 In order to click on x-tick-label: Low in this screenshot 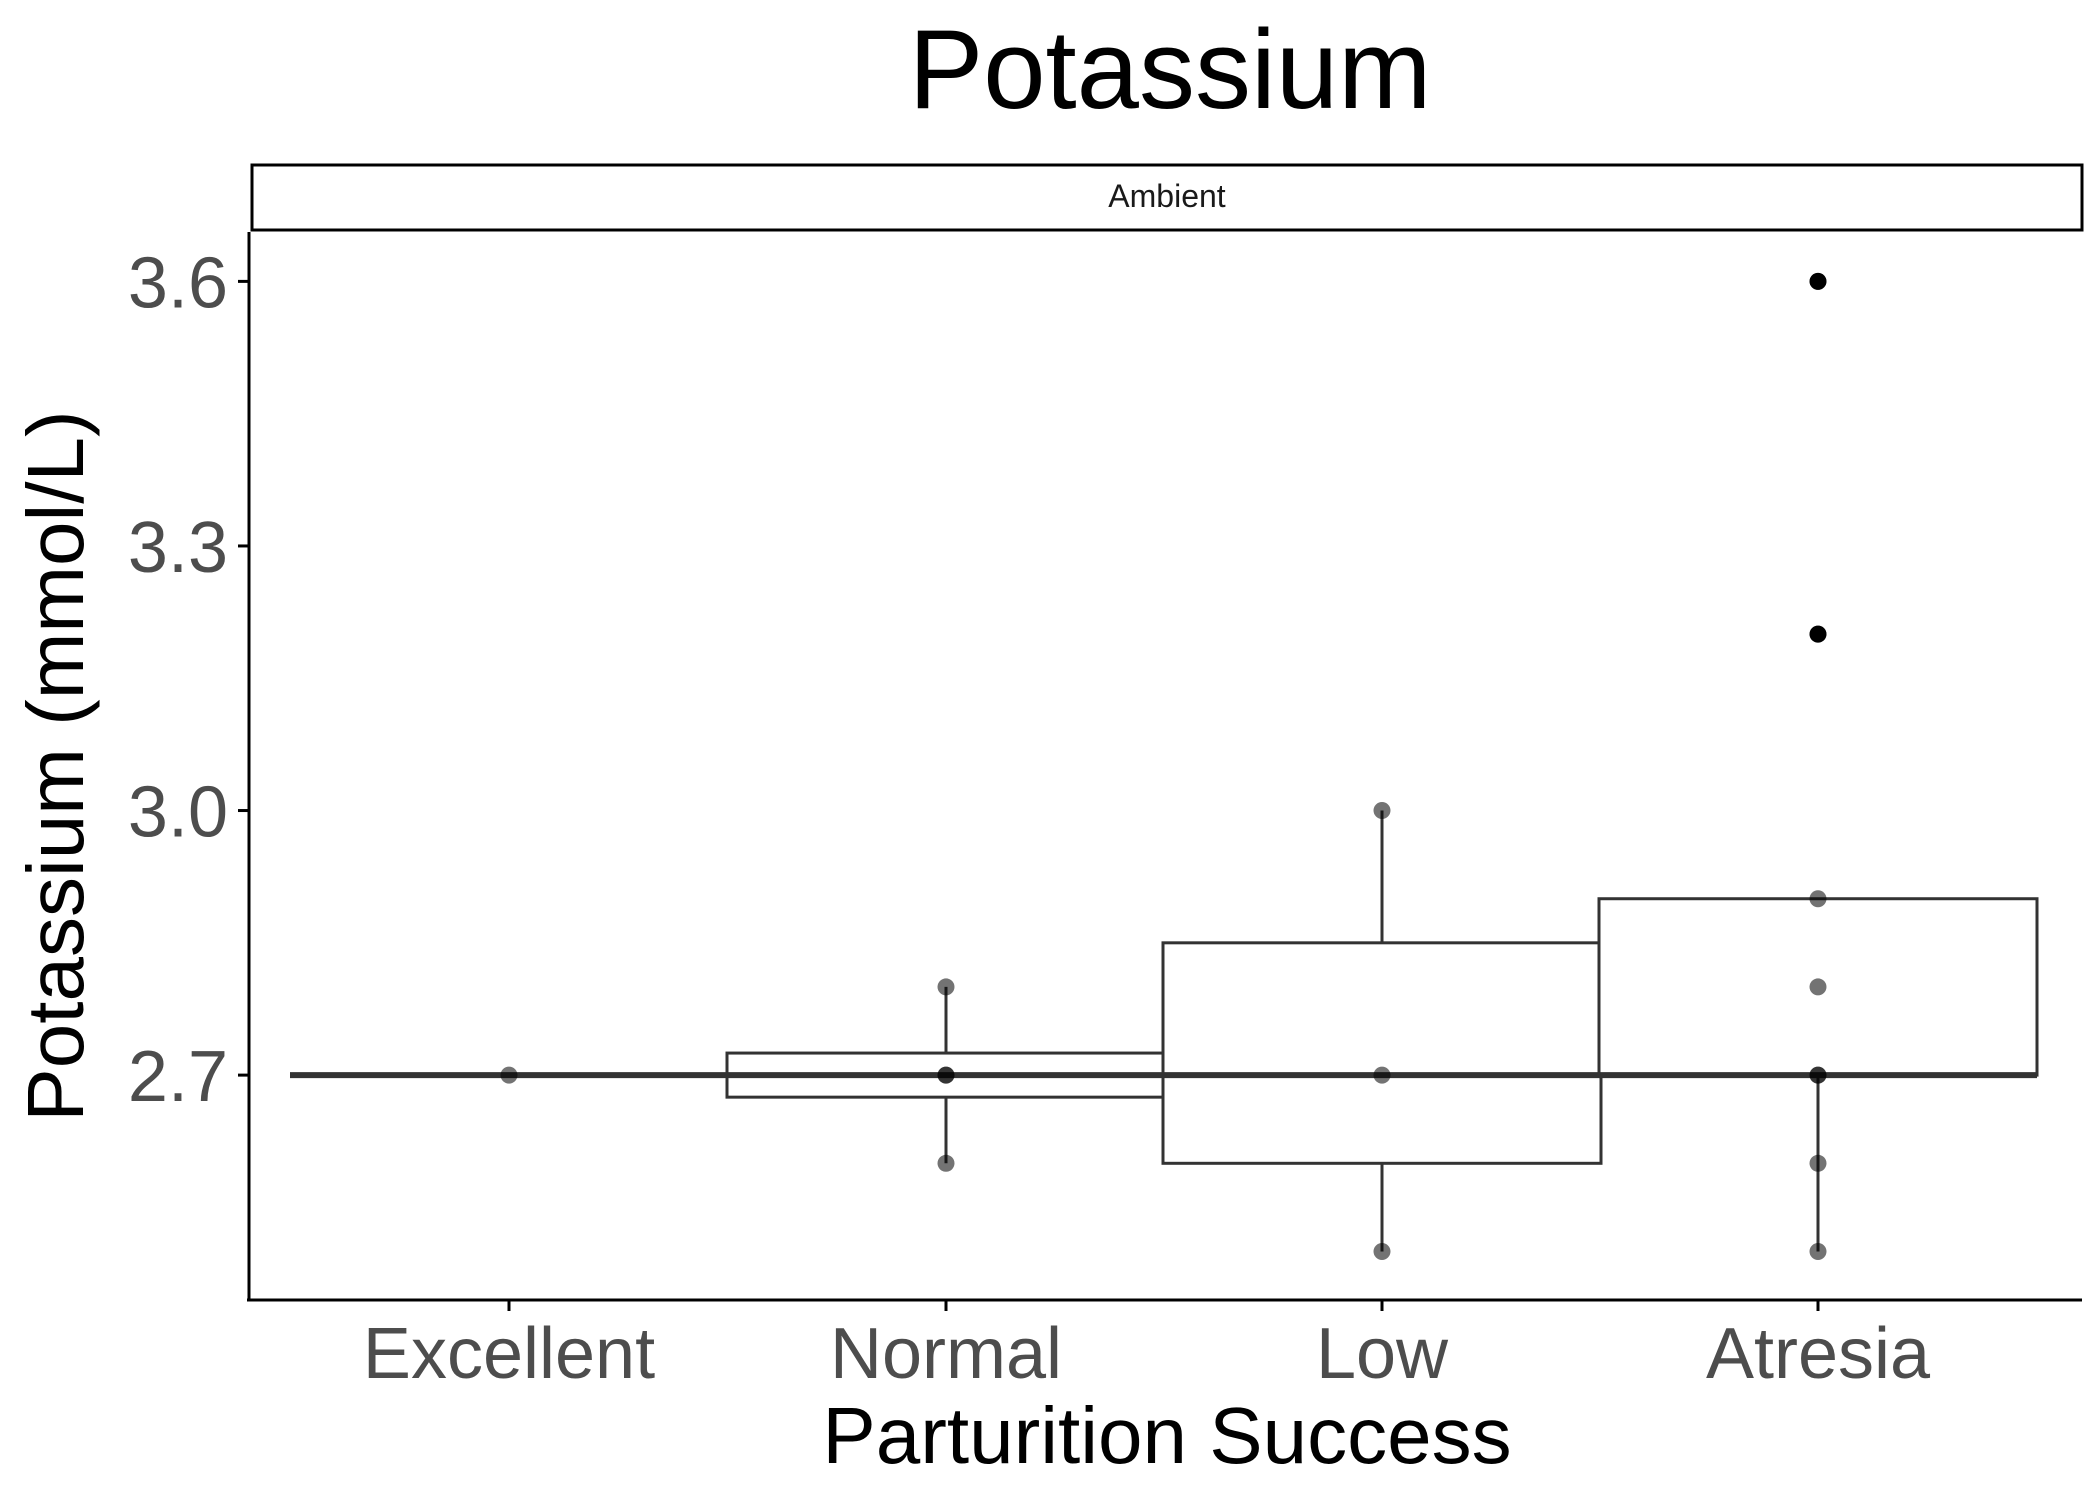, I will do `click(1382, 1354)`.